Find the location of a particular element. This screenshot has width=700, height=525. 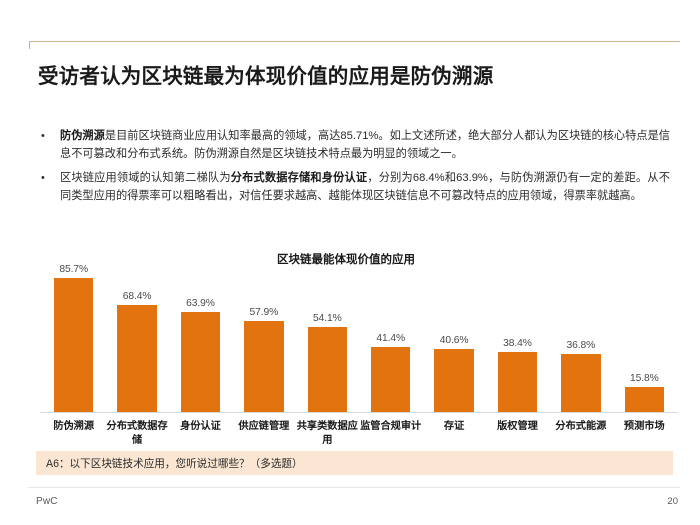

page-number: 20 is located at coordinates (672, 501).